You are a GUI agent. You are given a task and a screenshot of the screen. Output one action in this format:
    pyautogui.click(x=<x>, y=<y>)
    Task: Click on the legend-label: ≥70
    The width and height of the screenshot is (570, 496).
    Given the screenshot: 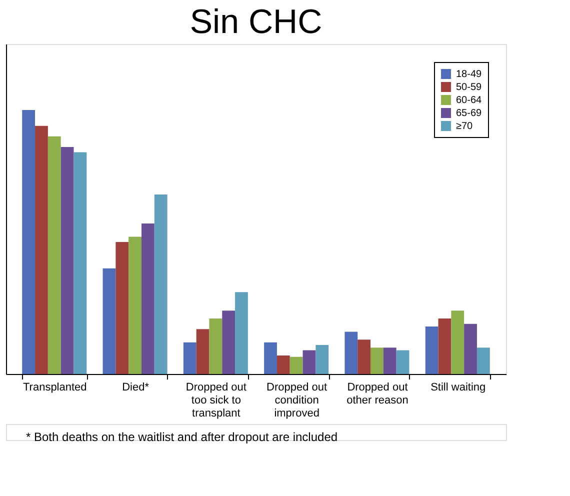 What is the action you would take?
    pyautogui.click(x=465, y=126)
    